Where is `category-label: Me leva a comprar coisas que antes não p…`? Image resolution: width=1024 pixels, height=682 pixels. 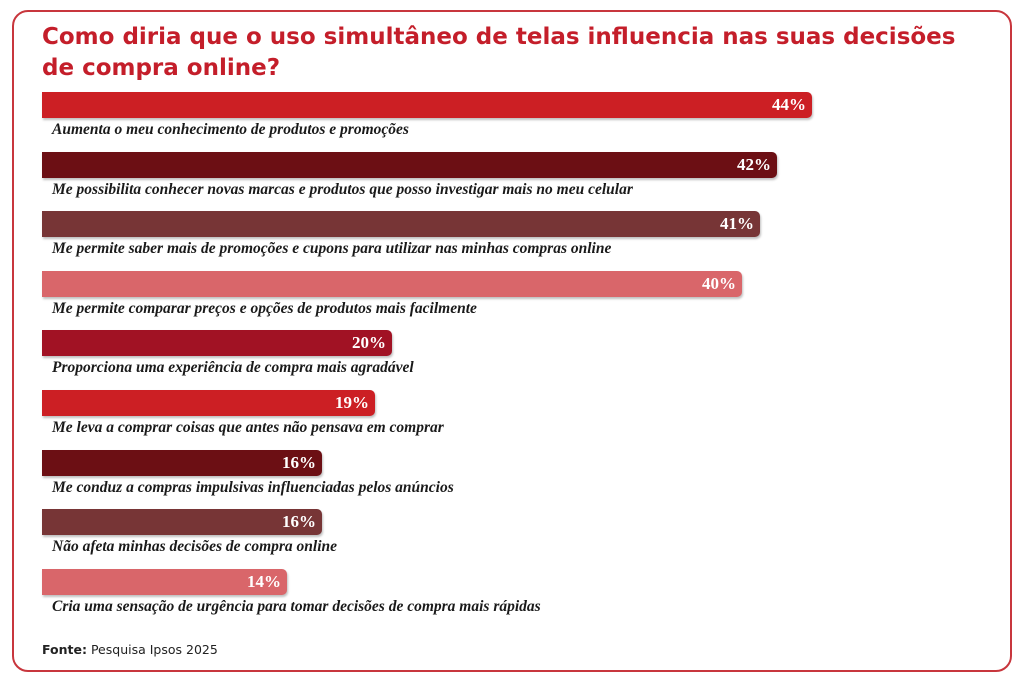 category-label: Me leva a comprar coisas que antes não p… is located at coordinates (248, 427).